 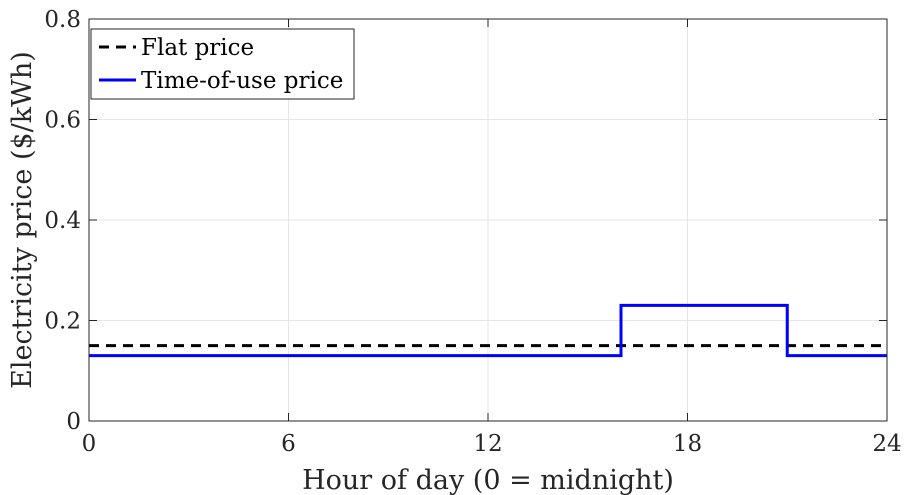 I want to click on legend-box, so click(x=222, y=64).